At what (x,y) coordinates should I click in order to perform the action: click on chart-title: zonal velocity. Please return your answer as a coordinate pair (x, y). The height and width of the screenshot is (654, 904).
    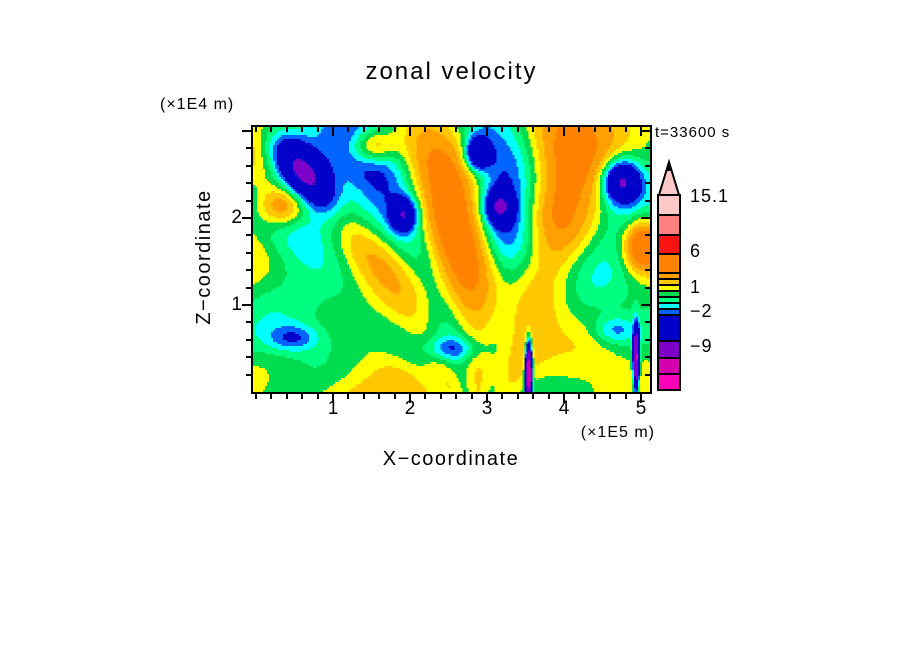
    Looking at the image, I should click on (451, 71).